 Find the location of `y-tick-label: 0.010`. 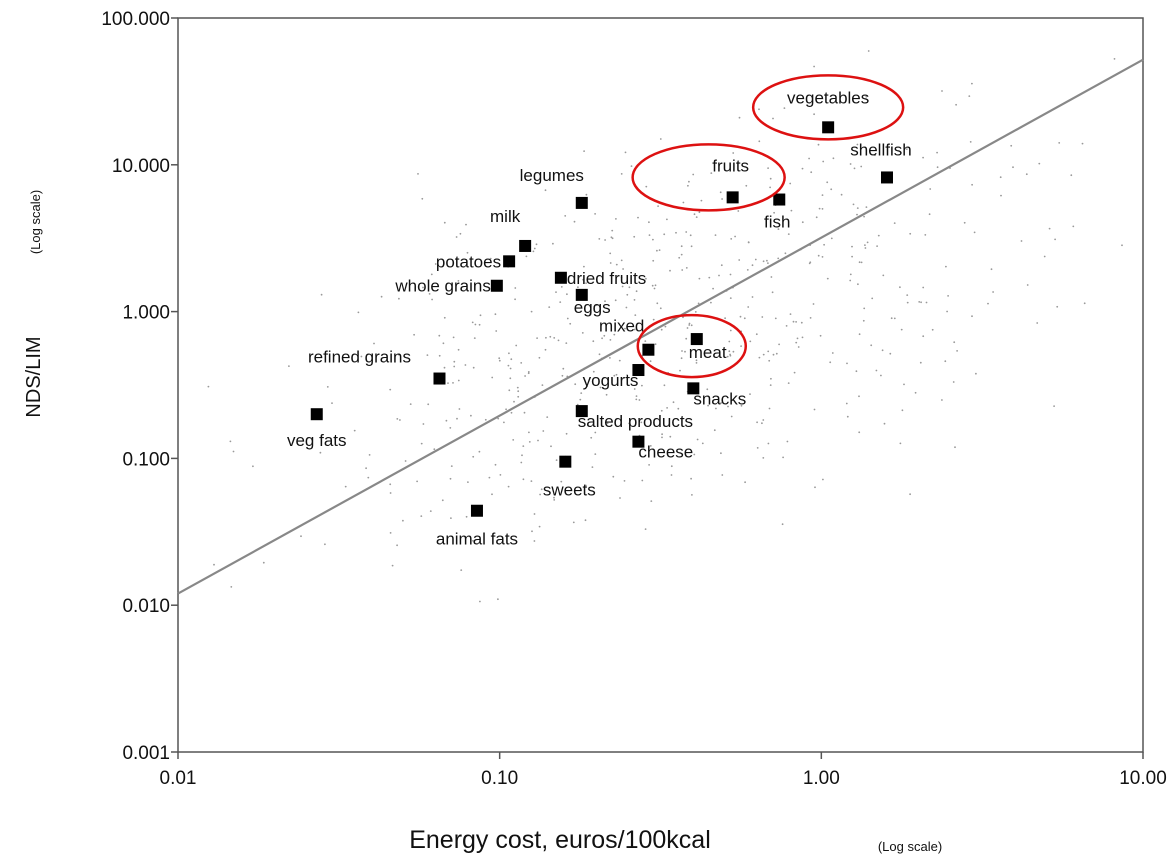

y-tick-label: 0.010 is located at coordinates (146, 606).